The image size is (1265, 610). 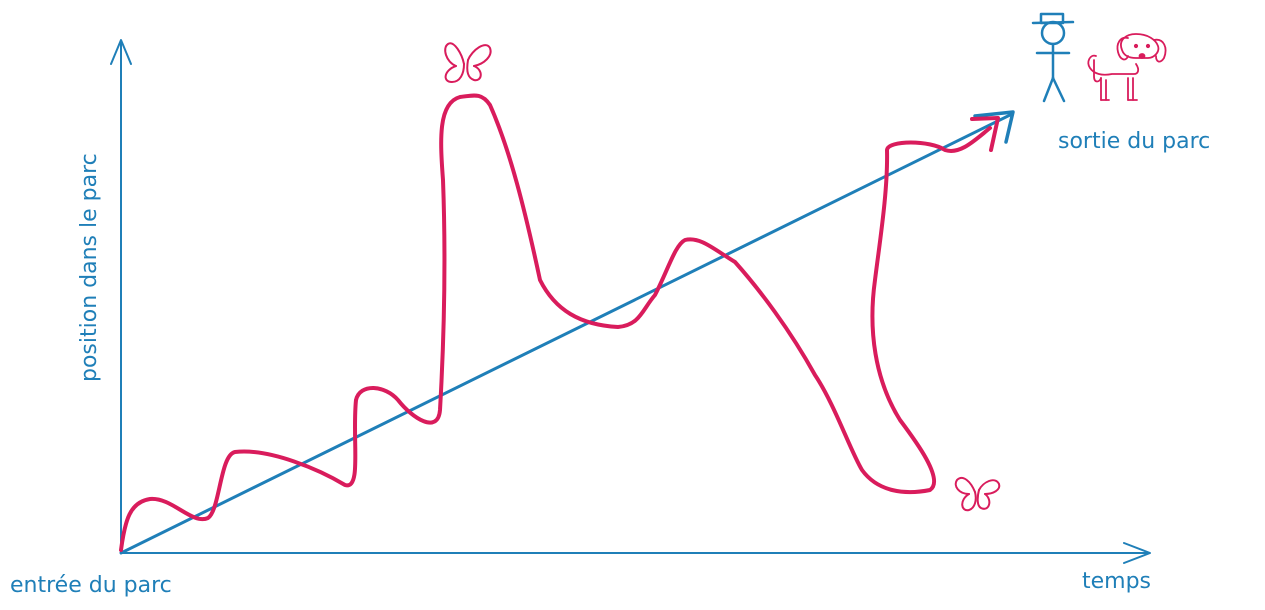 I want to click on dog-icon, so click(x=1127, y=67).